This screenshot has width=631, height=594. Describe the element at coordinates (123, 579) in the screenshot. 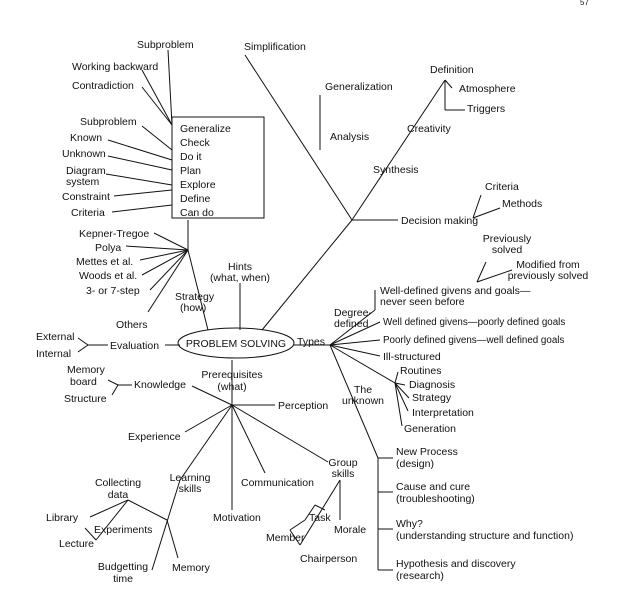

I see `node-budgetting-time: time` at that location.